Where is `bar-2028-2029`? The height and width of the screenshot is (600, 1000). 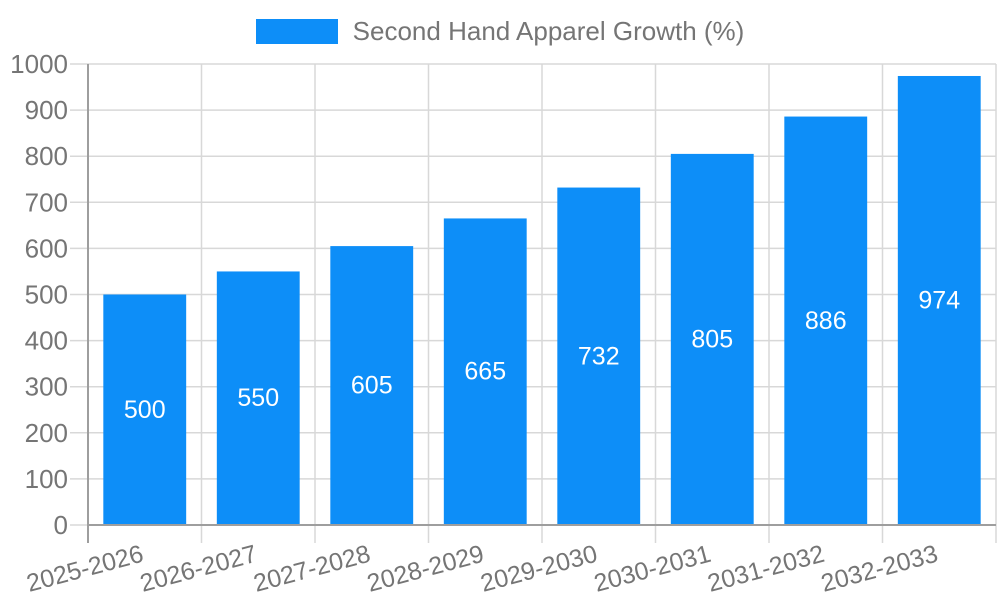 bar-2028-2029 is located at coordinates (485, 371).